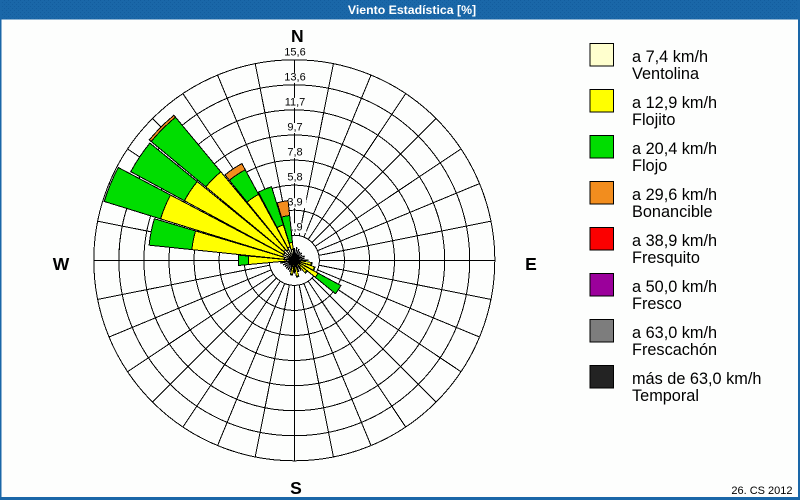 This screenshot has width=800, height=500. What do you see at coordinates (294, 52) in the screenshot?
I see `svg-text: 15,6` at bounding box center [294, 52].